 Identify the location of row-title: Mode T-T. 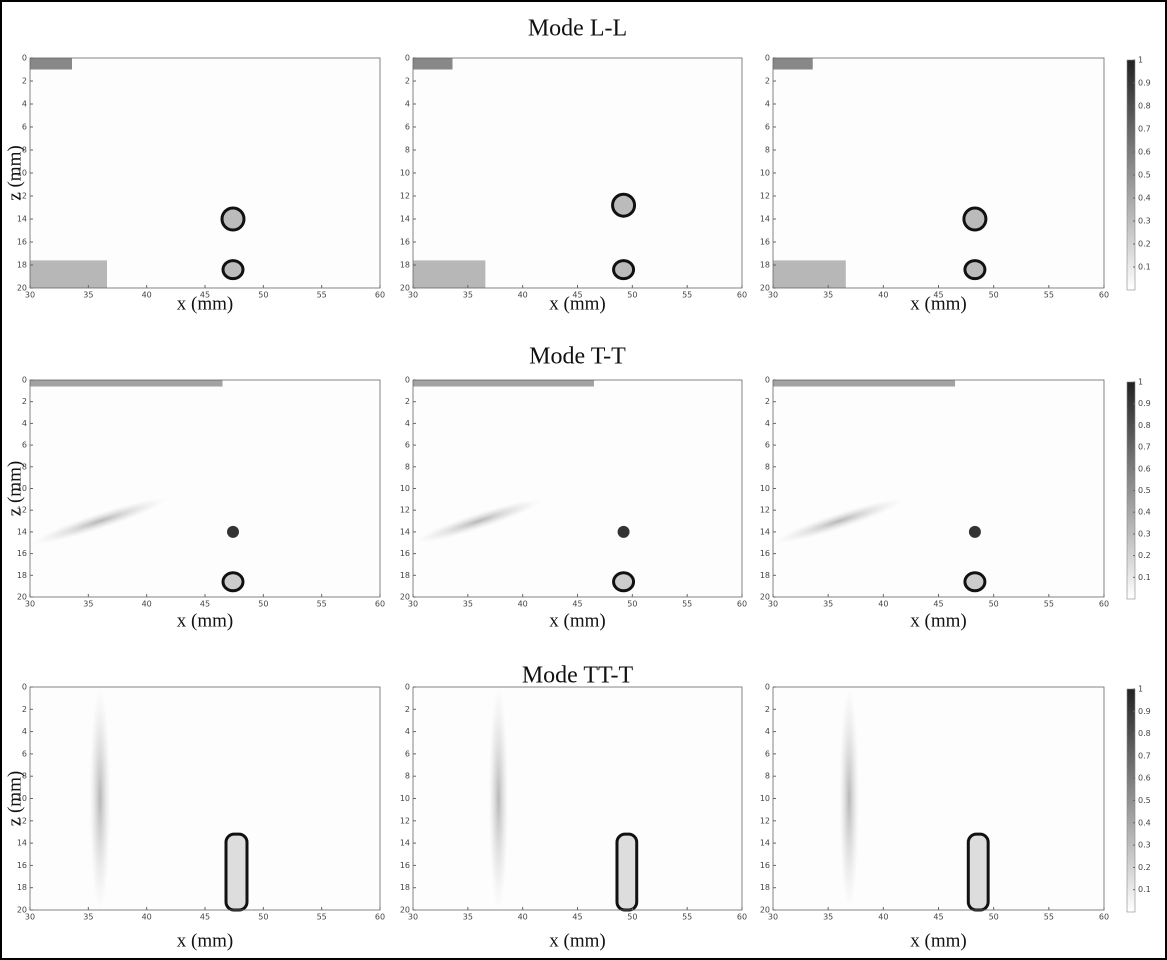
(577, 357).